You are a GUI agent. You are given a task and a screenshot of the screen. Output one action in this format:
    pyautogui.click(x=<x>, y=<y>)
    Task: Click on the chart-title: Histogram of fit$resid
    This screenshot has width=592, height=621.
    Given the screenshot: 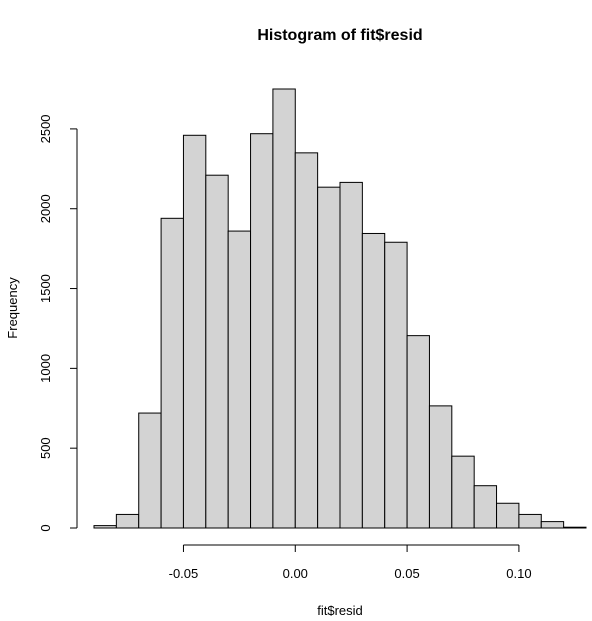 What is the action you would take?
    pyautogui.click(x=339, y=35)
    